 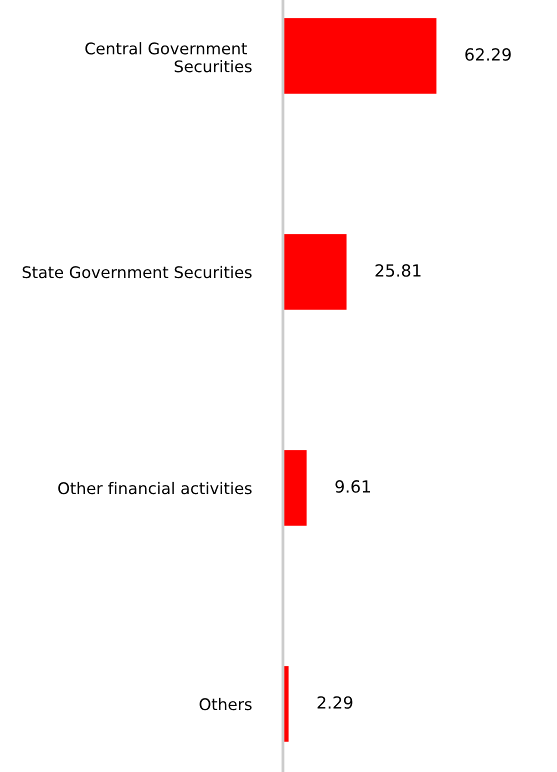 What do you see at coordinates (488, 54) in the screenshot?
I see `data-label: 62.29` at bounding box center [488, 54].